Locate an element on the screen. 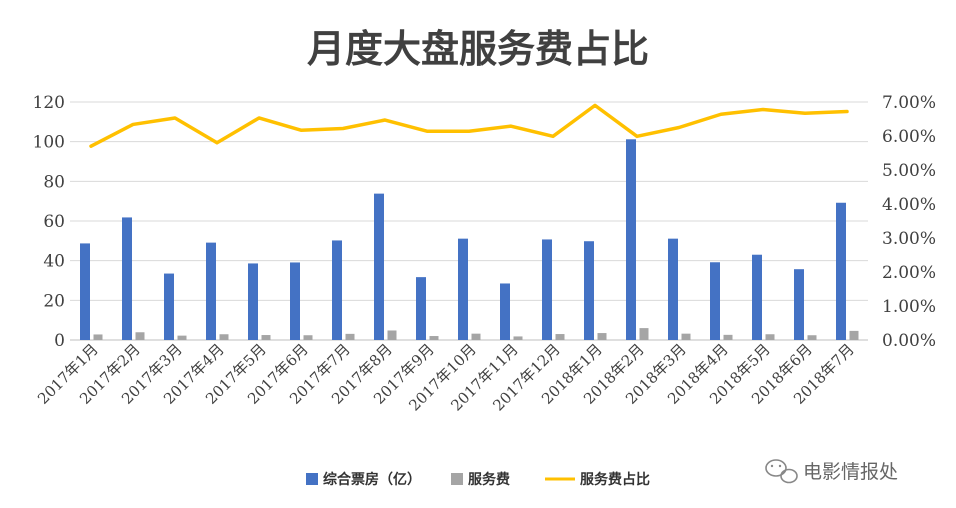  left-tick-label: 100 is located at coordinates (49, 143).